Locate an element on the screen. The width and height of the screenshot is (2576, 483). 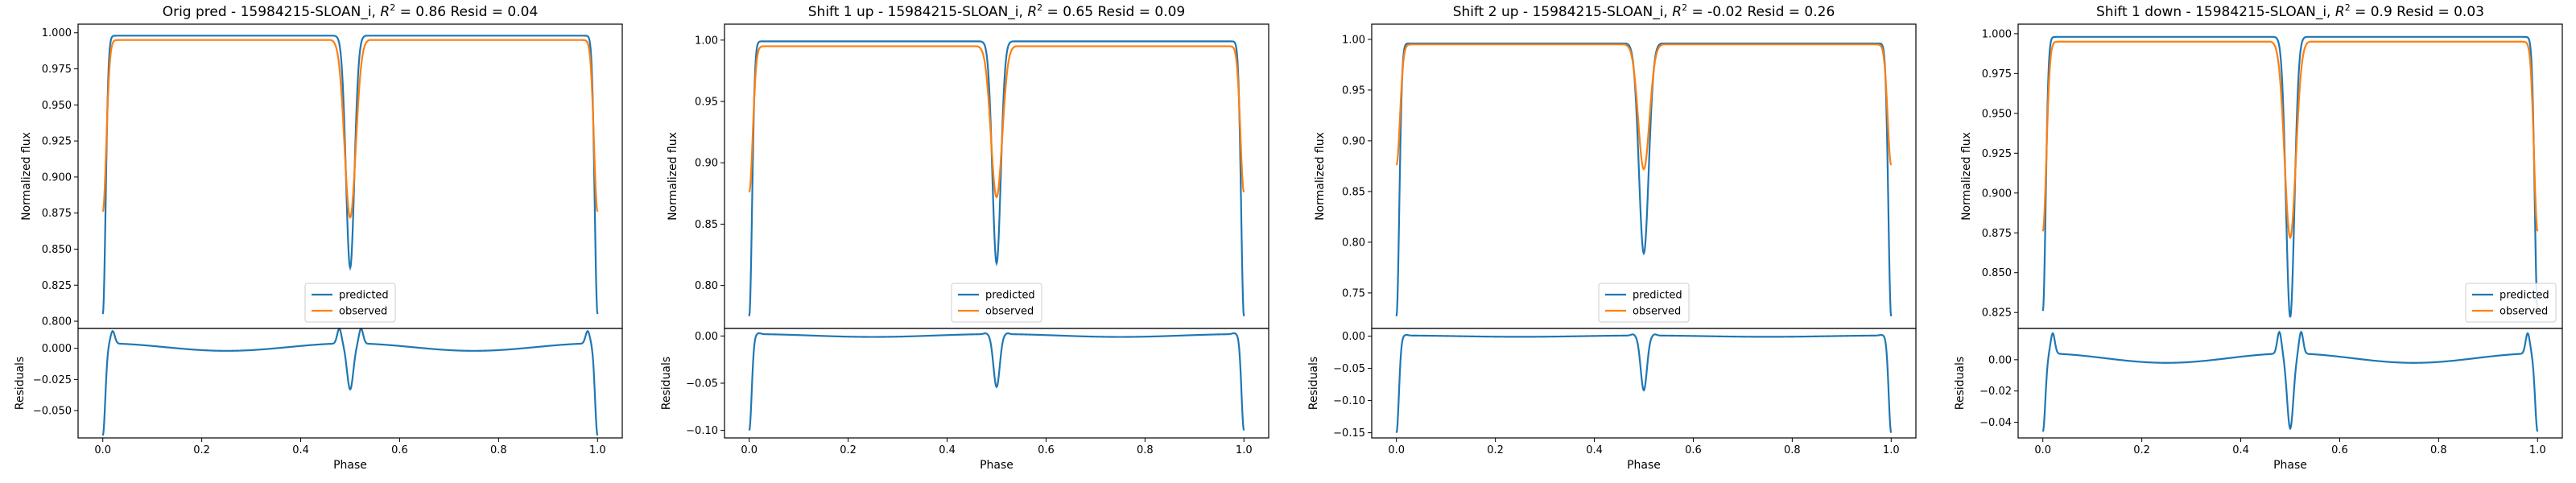
flux-ytick-label: 0.975 is located at coordinates (1997, 74).